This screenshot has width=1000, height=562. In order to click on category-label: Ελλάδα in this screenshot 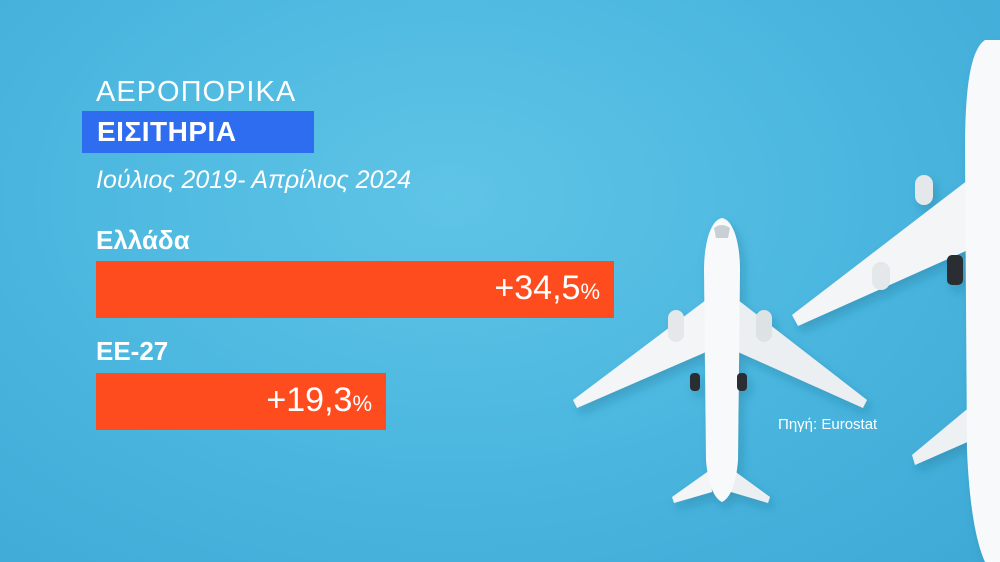, I will do `click(143, 240)`.